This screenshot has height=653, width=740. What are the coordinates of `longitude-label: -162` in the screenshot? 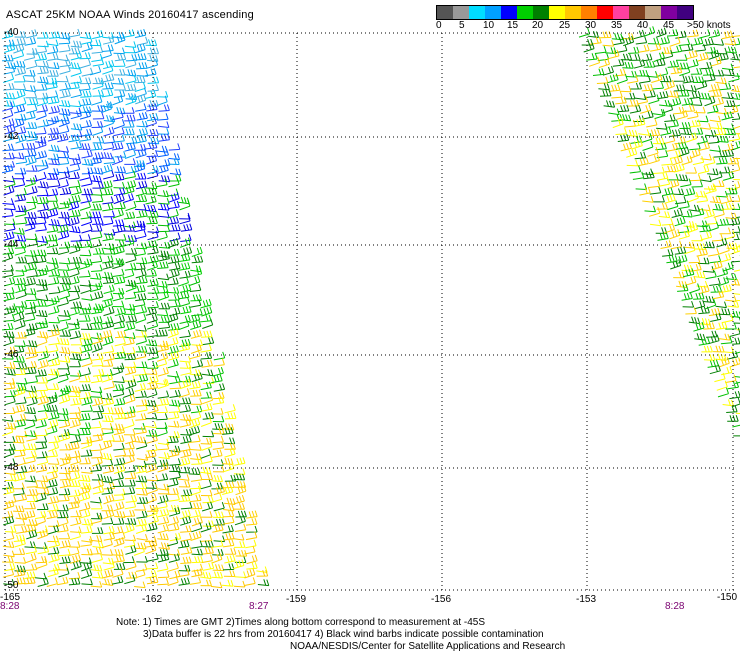 It's located at (152, 599).